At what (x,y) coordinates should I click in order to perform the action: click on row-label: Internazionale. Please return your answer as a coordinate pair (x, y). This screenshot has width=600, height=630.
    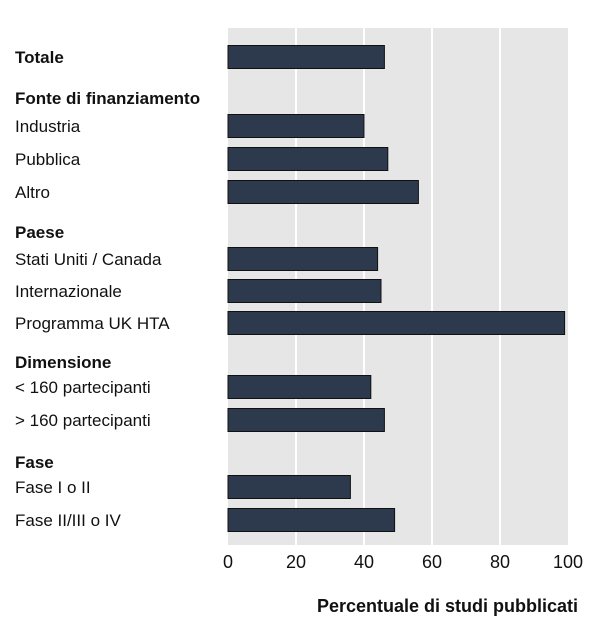
    Looking at the image, I should click on (68, 291).